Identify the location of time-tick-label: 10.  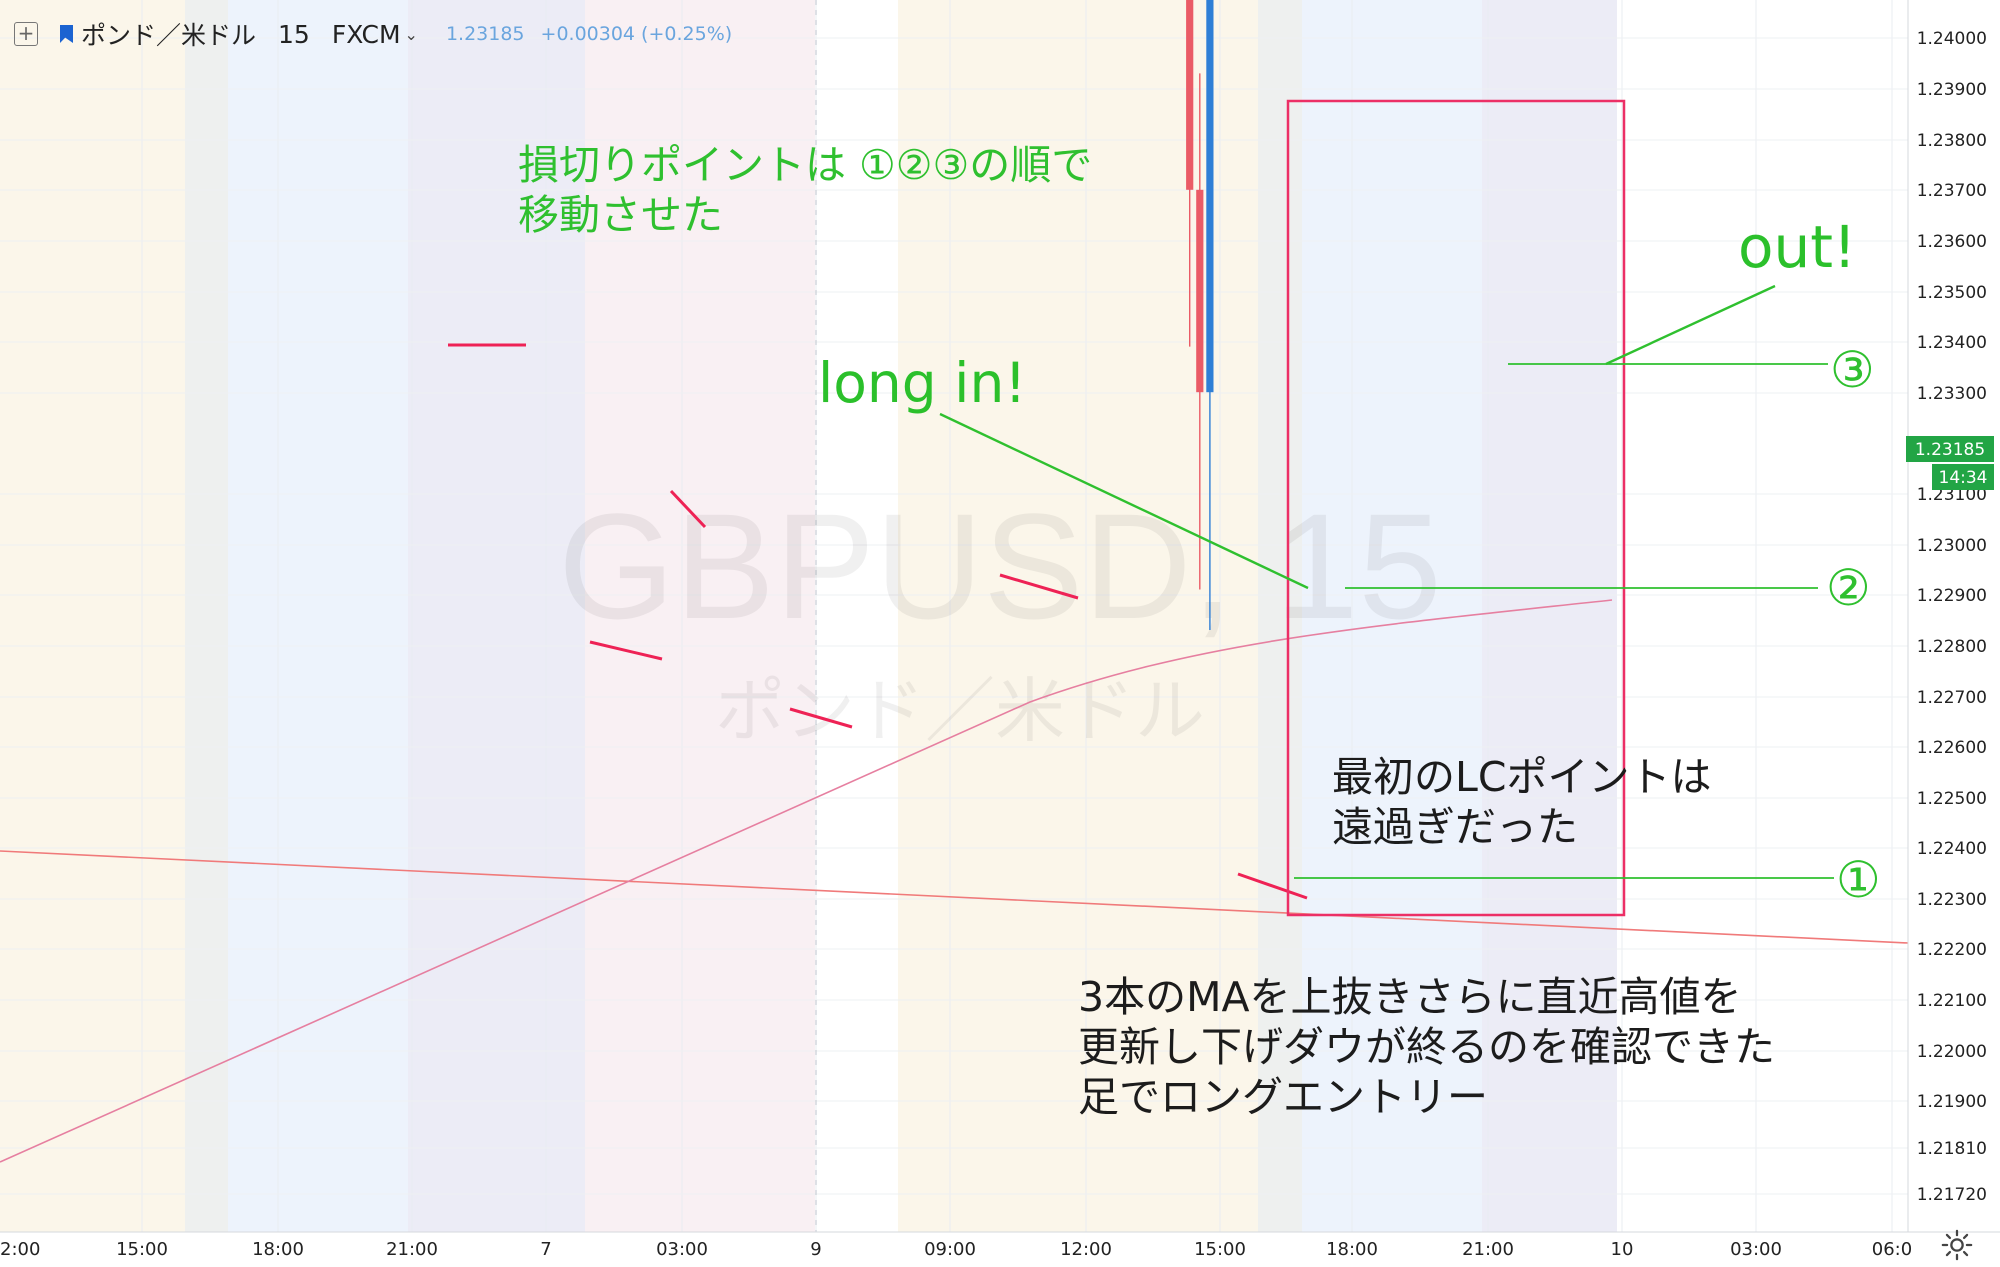
(1622, 1249).